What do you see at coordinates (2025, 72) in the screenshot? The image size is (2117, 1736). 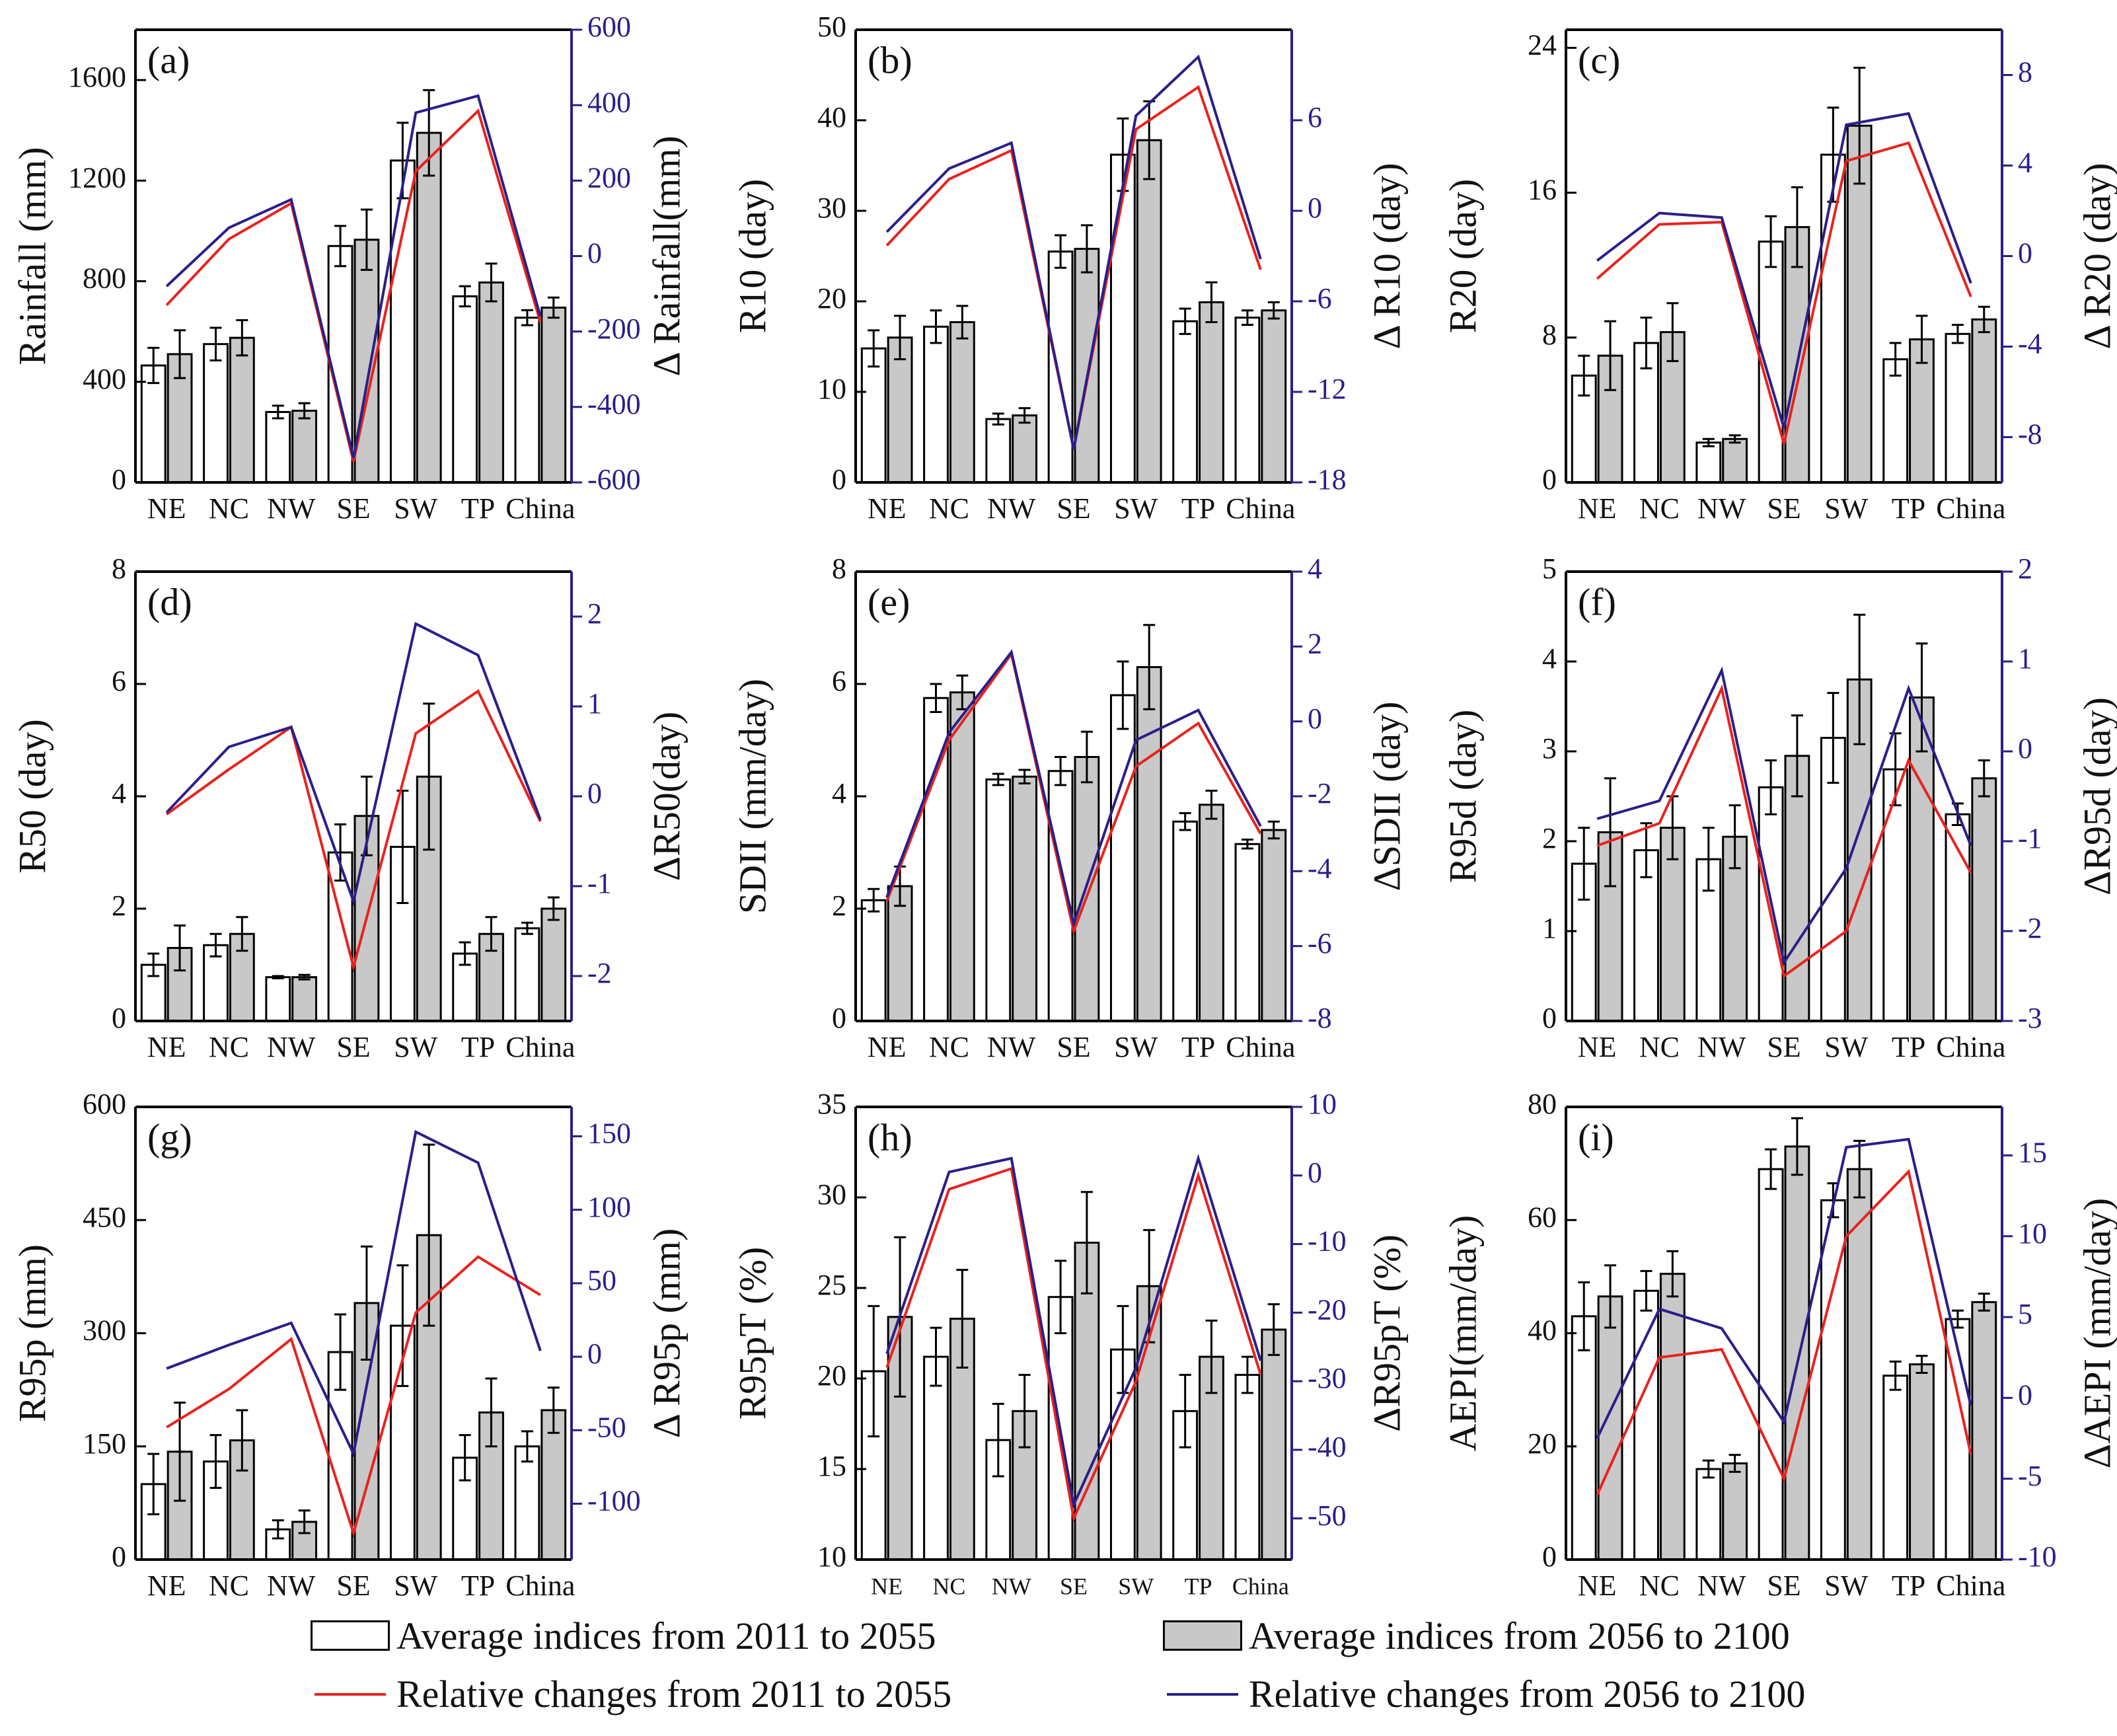 I see `right-tick-label: 8` at bounding box center [2025, 72].